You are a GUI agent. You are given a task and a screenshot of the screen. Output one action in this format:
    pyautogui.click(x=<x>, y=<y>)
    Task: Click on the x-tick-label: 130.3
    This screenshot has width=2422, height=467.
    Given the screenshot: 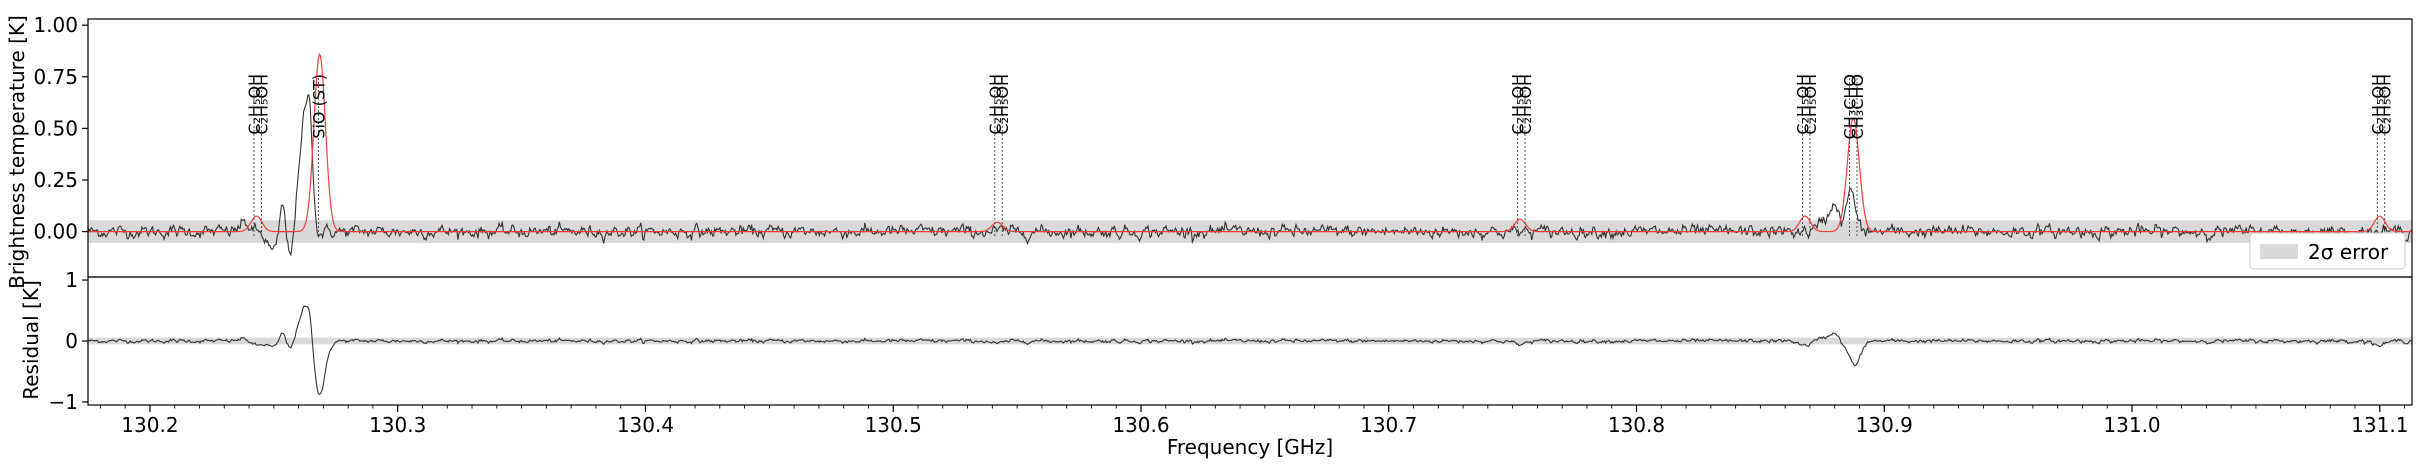 What is the action you would take?
    pyautogui.click(x=397, y=425)
    